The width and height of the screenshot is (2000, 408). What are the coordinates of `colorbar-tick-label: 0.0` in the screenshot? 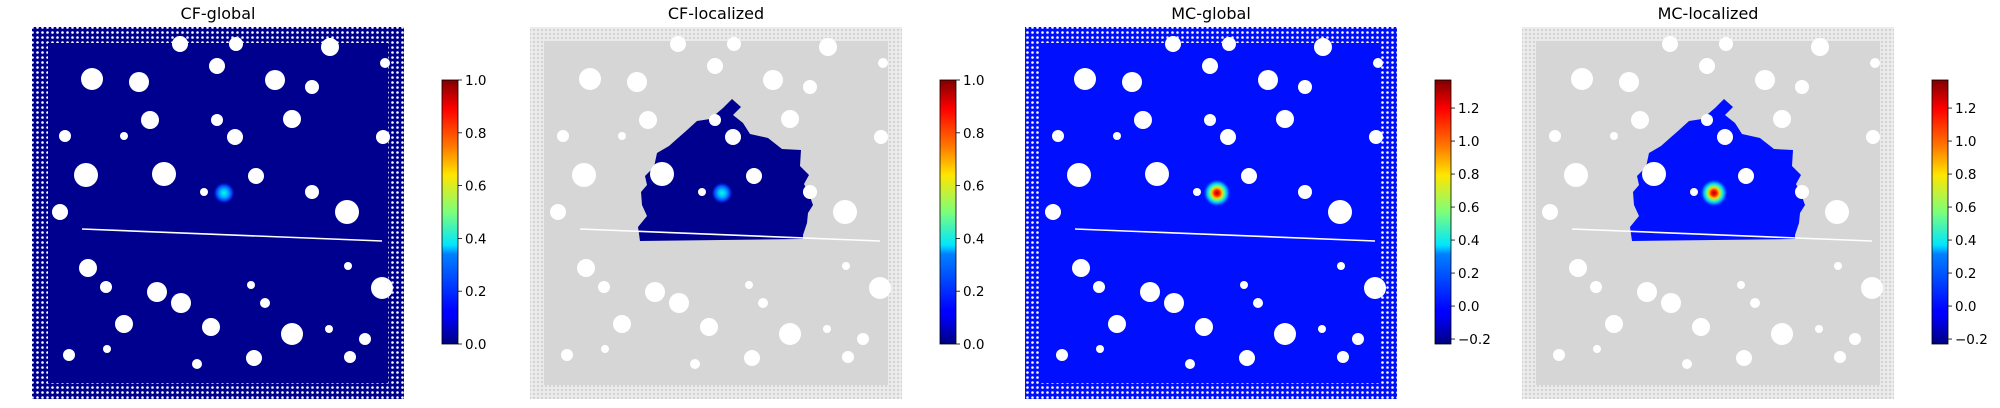 It's located at (1965, 307).